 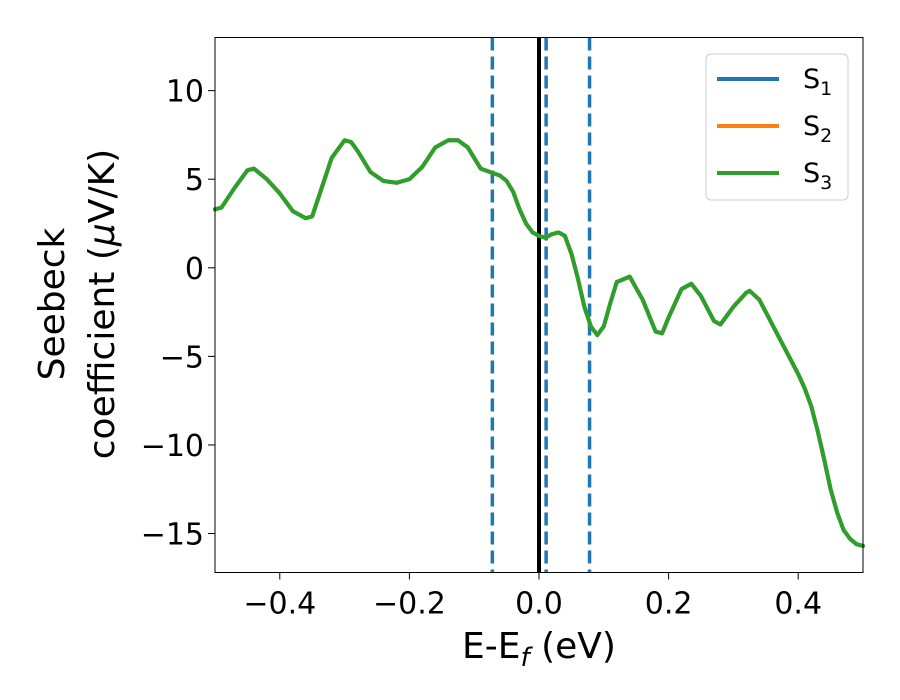 What do you see at coordinates (172, 535) in the screenshot?
I see `y-tick-label: −15` at bounding box center [172, 535].